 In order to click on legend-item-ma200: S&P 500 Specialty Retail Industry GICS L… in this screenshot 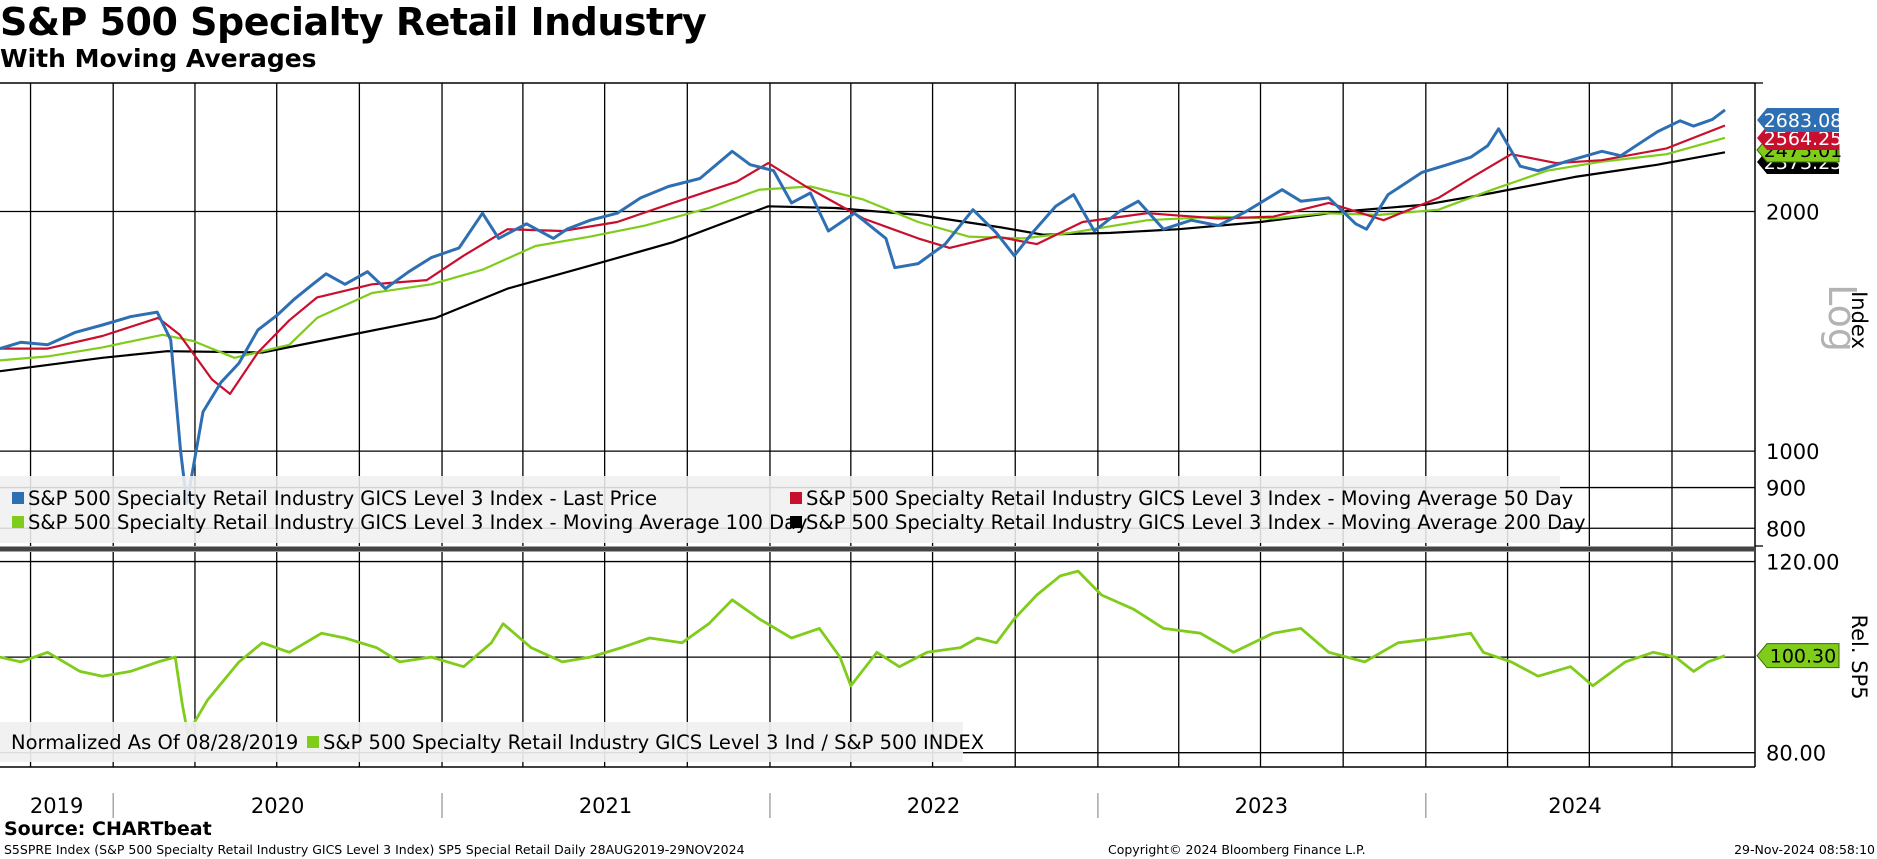, I will do `click(1188, 522)`.